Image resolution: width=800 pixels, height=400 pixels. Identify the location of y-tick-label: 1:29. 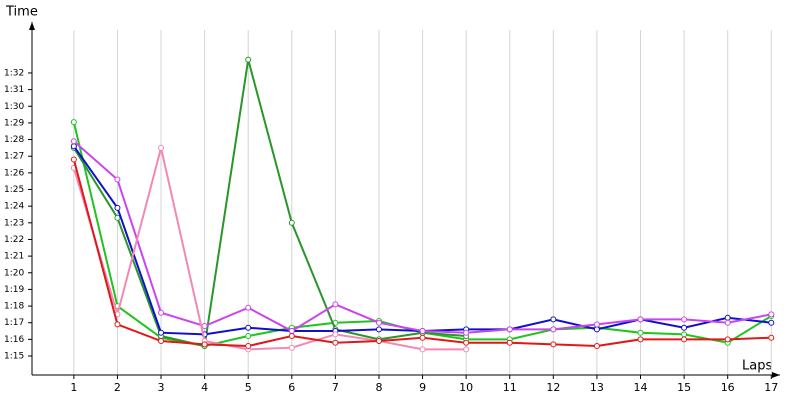
(14, 123).